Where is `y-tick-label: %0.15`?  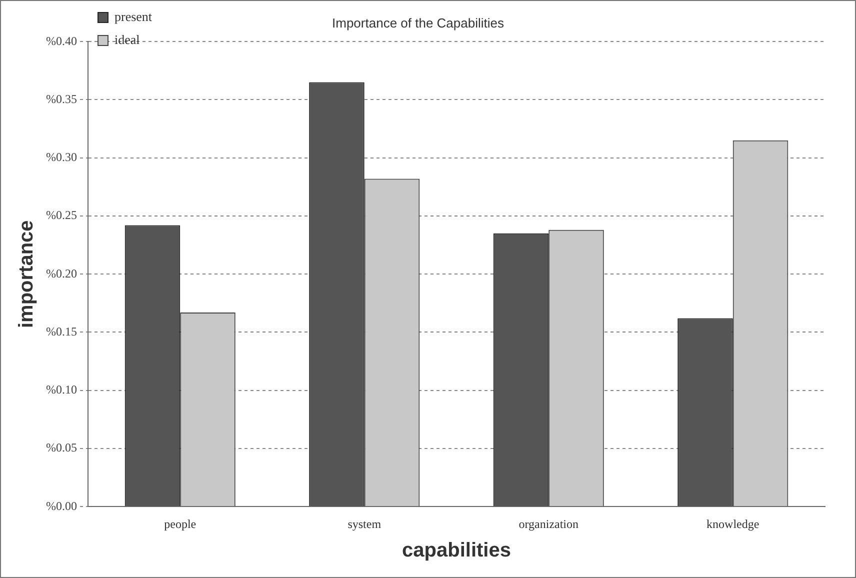 y-tick-label: %0.15 is located at coordinates (61, 331).